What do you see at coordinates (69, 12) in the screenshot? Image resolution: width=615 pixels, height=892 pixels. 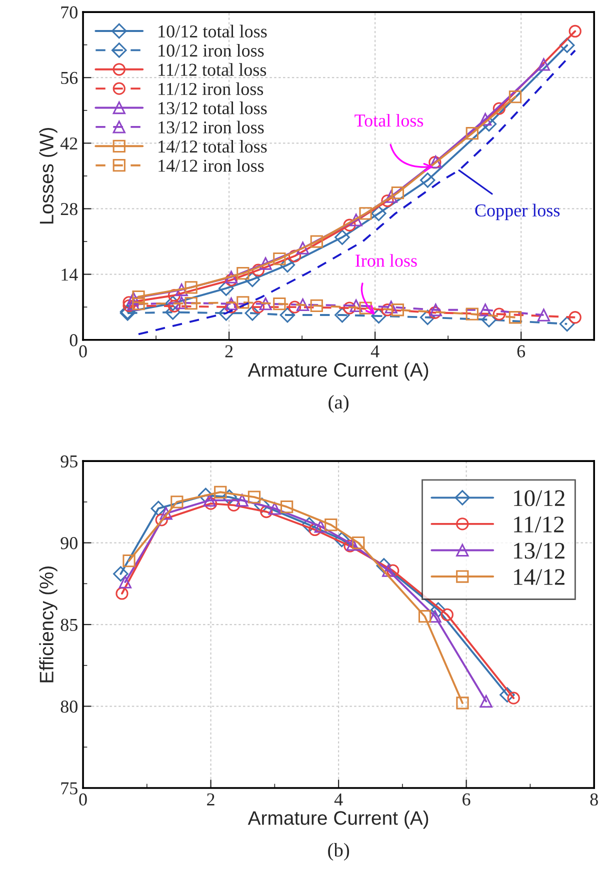 I see `y-tick-label: 70` at bounding box center [69, 12].